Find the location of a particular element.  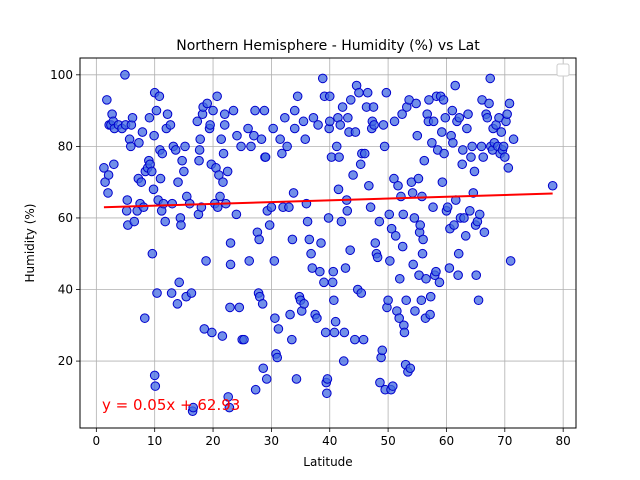

regression-equation: y = 0.05x + 62.93 is located at coordinates (171, 405).